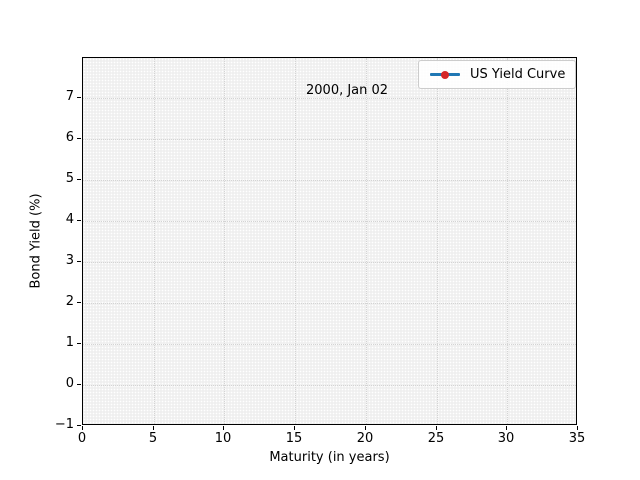 Image resolution: width=640 pixels, height=480 pixels. I want to click on y-axis-title: Bond Yield (%), so click(36, 241).